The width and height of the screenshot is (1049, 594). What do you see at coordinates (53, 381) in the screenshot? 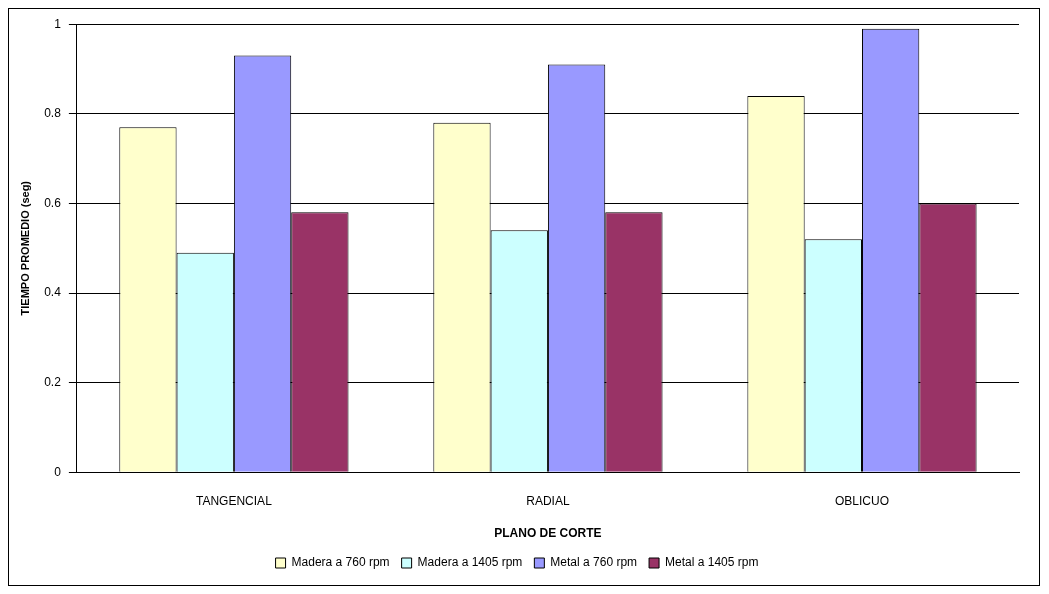
I see `y-tick-label: 0.2` at bounding box center [53, 381].